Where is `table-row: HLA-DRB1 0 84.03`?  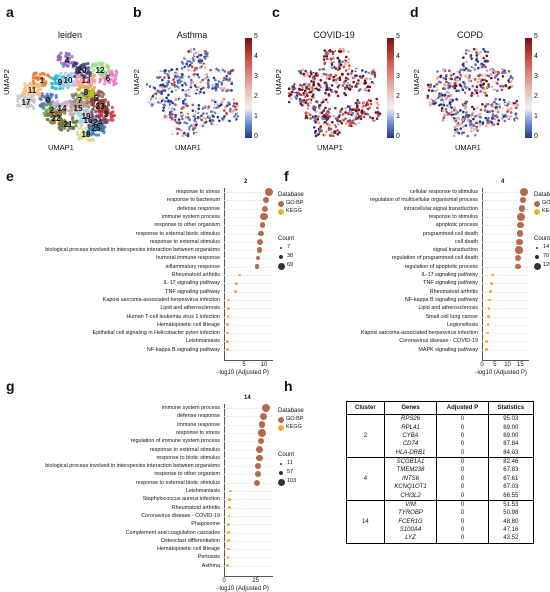
table-row: HLA-DRB1 0 84.03 is located at coordinates (440, 453).